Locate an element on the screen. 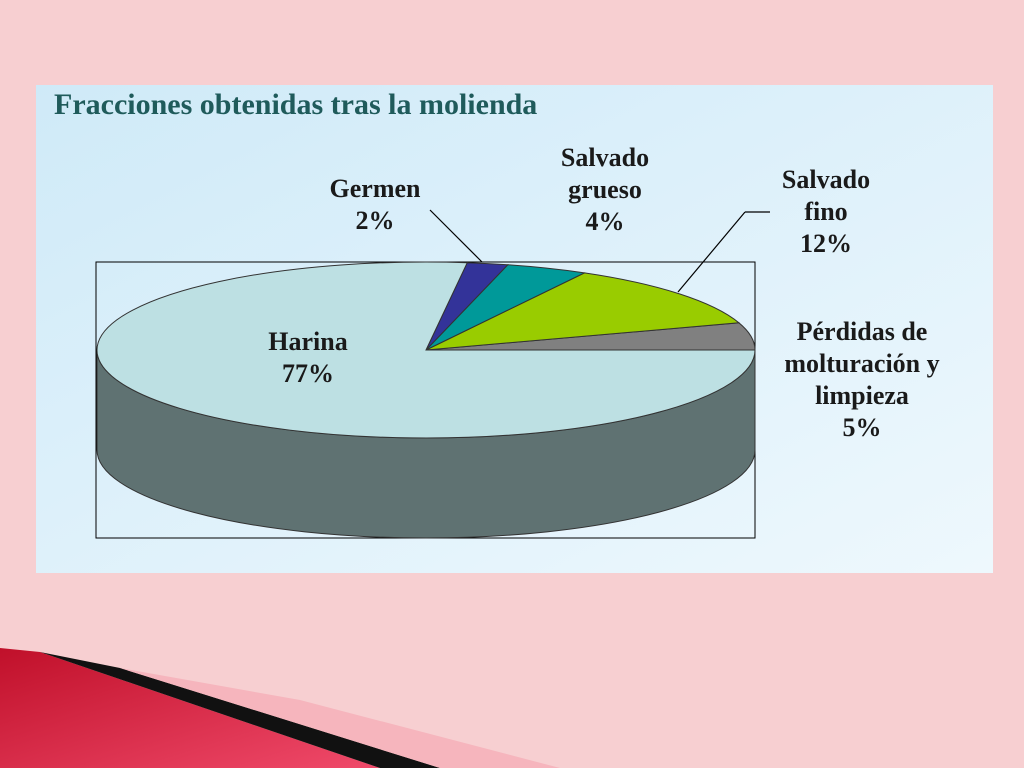 The height and width of the screenshot is (768, 1024). value-label: 2% is located at coordinates (375, 220).